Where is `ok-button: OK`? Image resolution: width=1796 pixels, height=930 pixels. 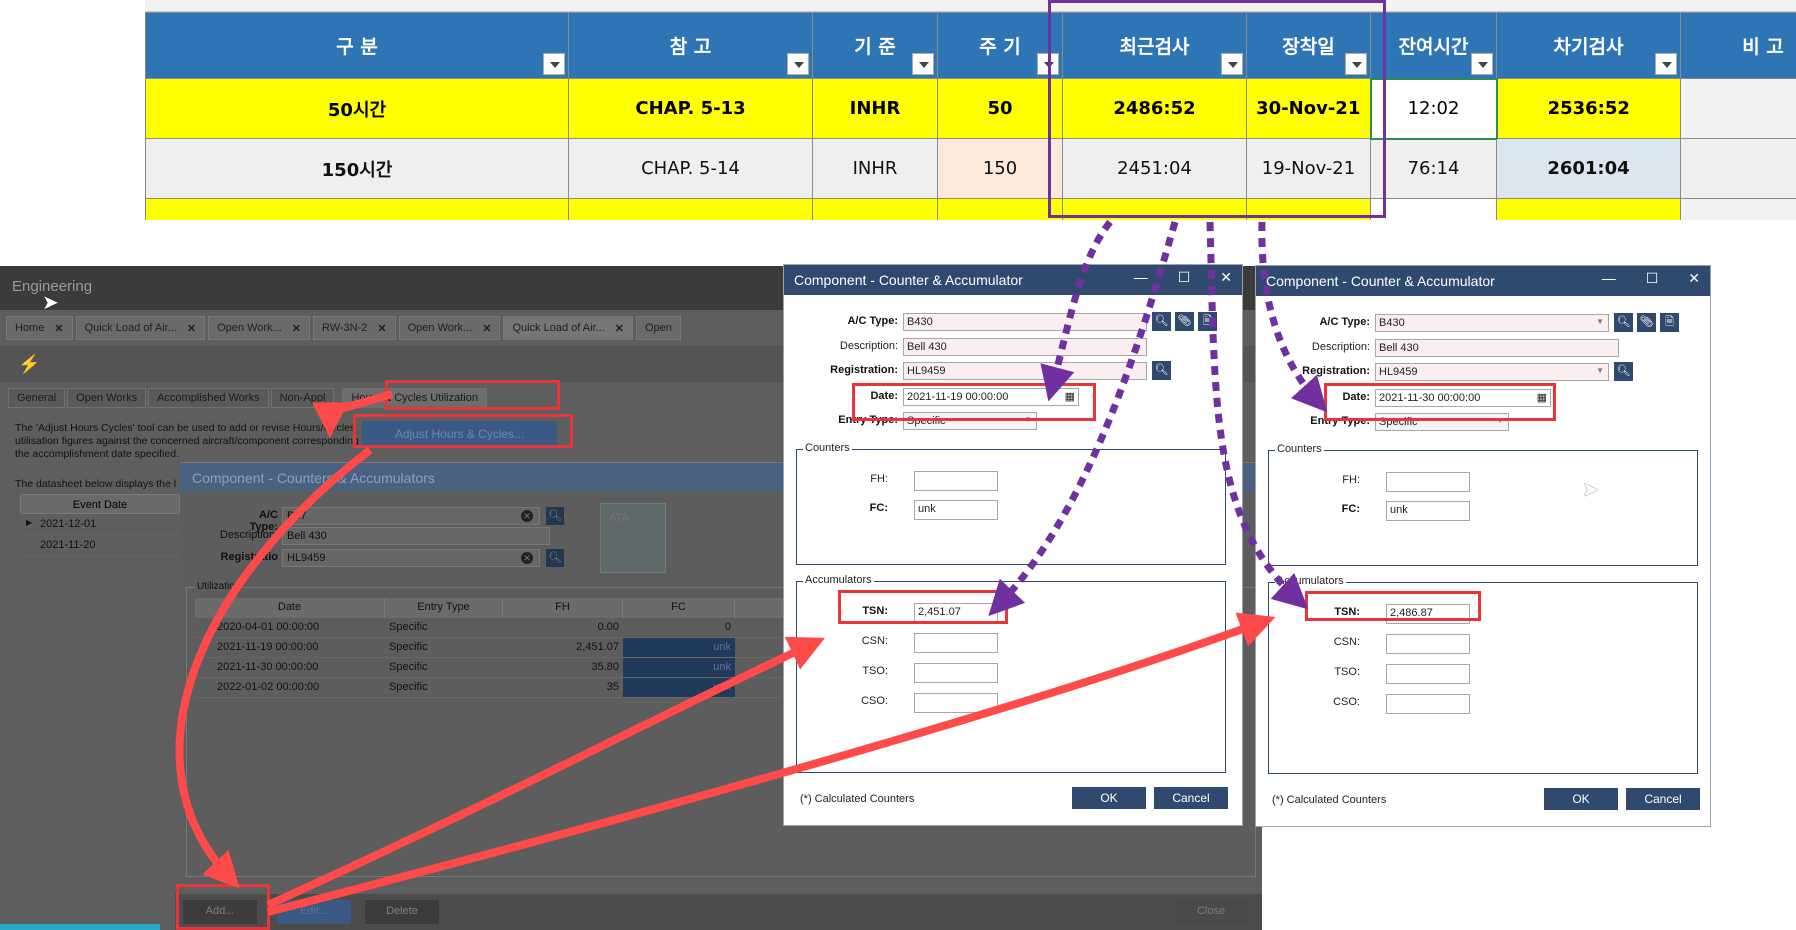
ok-button: OK is located at coordinates (1581, 799).